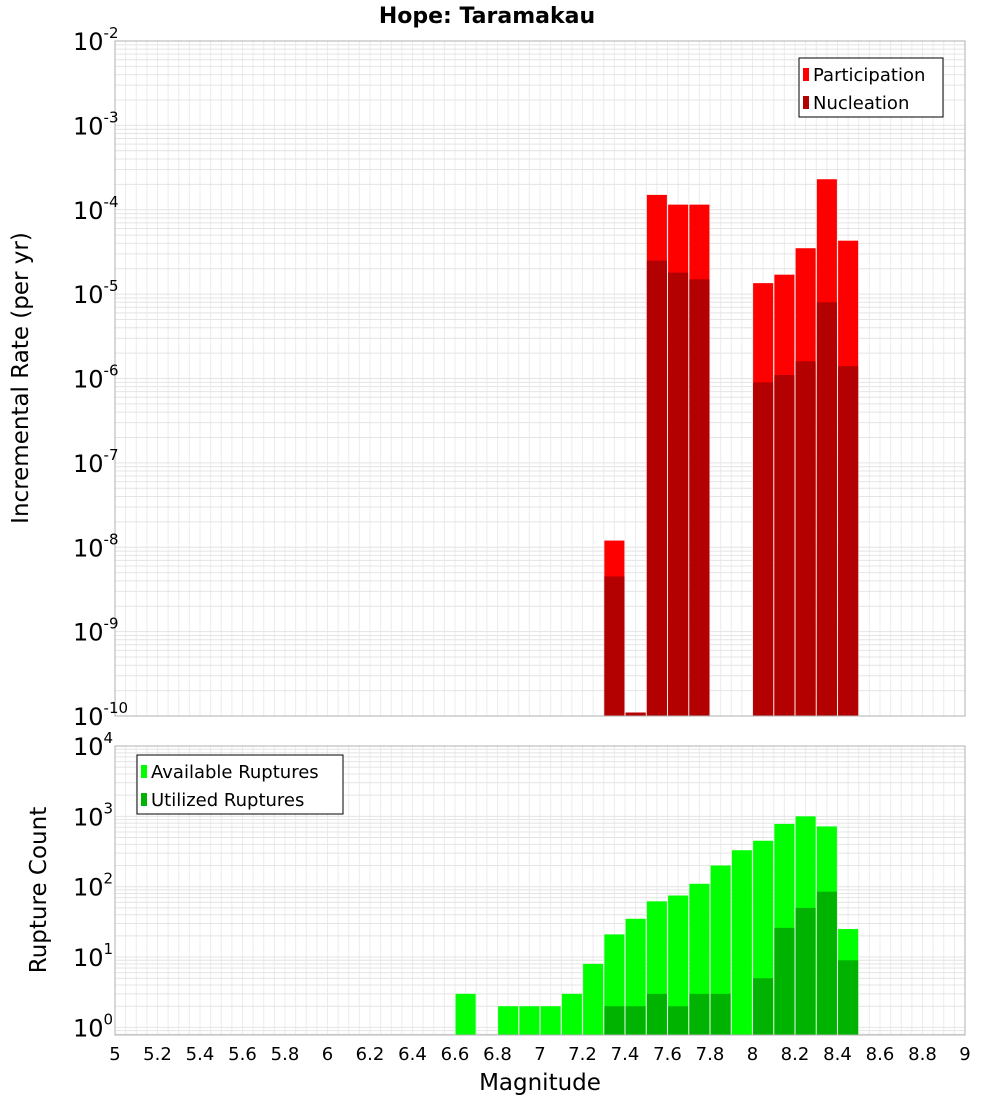 This screenshot has width=1000, height=1100. Describe the element at coordinates (96, 293) in the screenshot. I see `y-tick-label: 10⁻⁵` at that location.